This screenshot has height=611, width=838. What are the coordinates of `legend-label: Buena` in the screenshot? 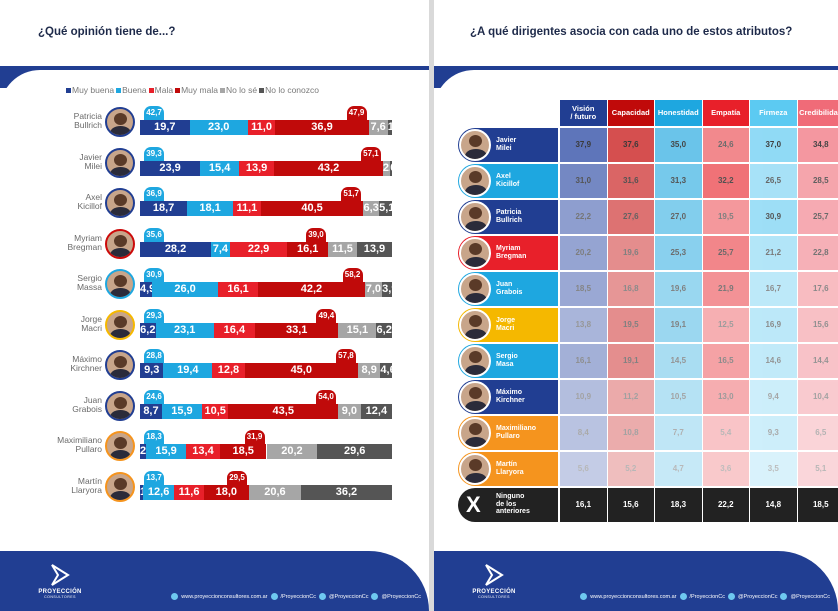 It's located at (134, 90).